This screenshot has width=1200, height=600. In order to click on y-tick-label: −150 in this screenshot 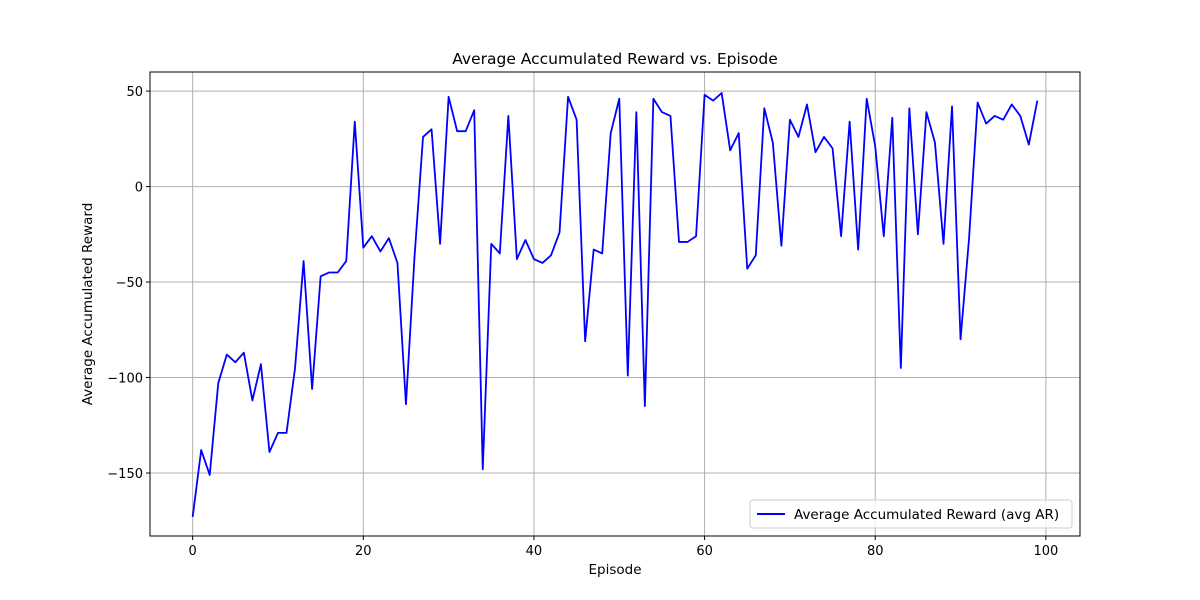, I will do `click(125, 474)`.